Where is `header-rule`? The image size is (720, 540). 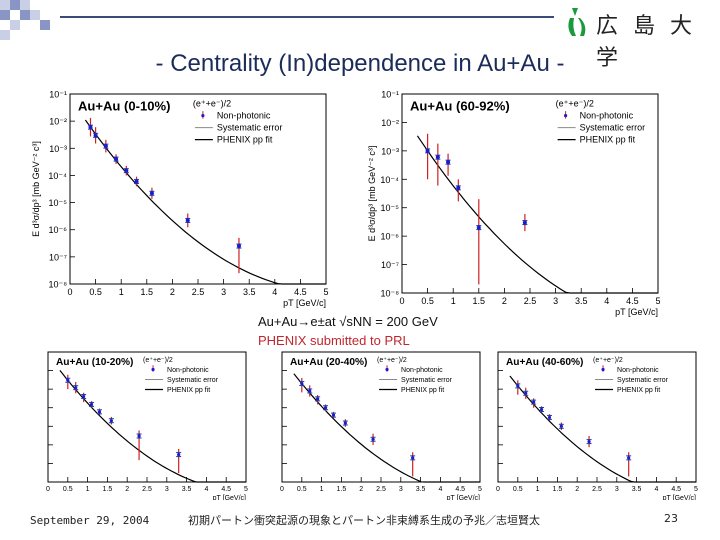
header-rule is located at coordinates (307, 17).